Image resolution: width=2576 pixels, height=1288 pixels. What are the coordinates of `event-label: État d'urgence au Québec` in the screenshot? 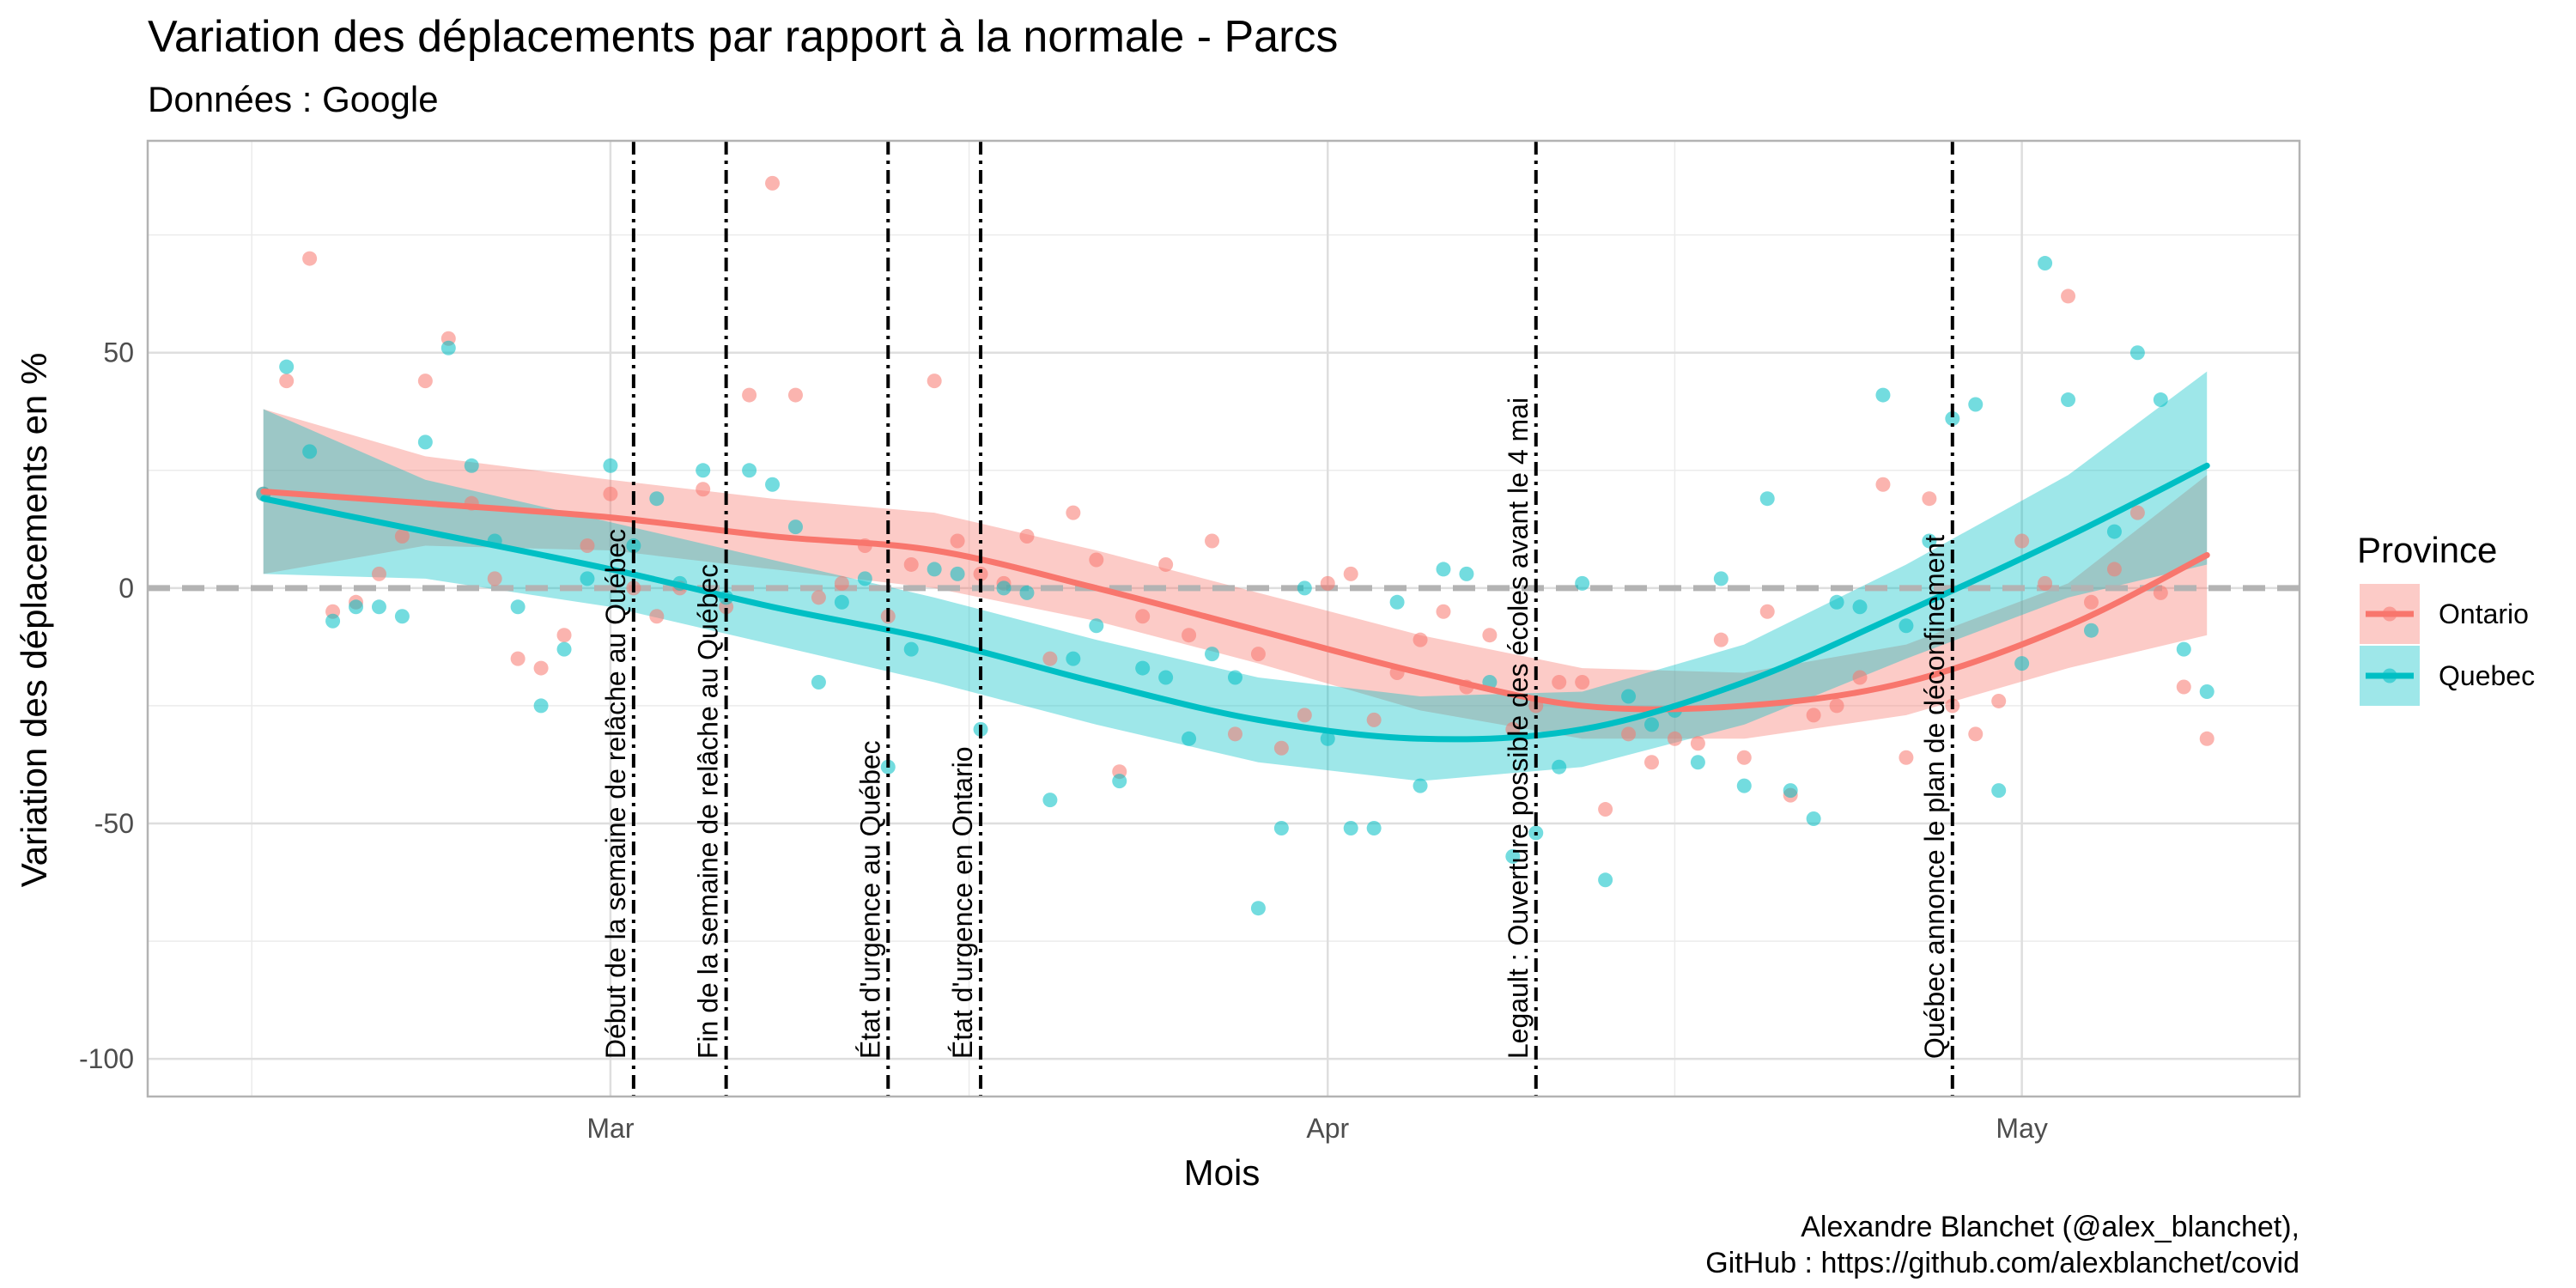 It's located at (870, 900).